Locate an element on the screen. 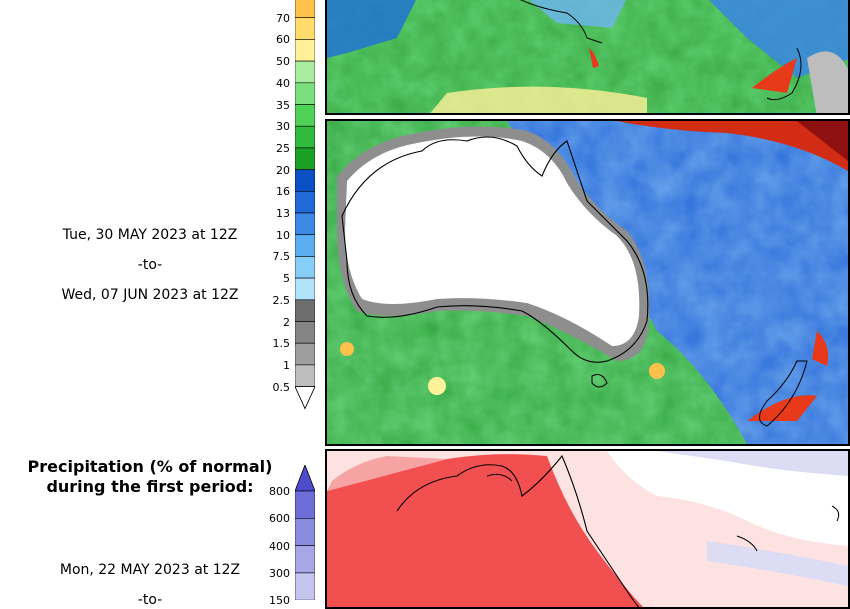 The image size is (850, 609). percent-title-line2: during the first period: is located at coordinates (150, 486).